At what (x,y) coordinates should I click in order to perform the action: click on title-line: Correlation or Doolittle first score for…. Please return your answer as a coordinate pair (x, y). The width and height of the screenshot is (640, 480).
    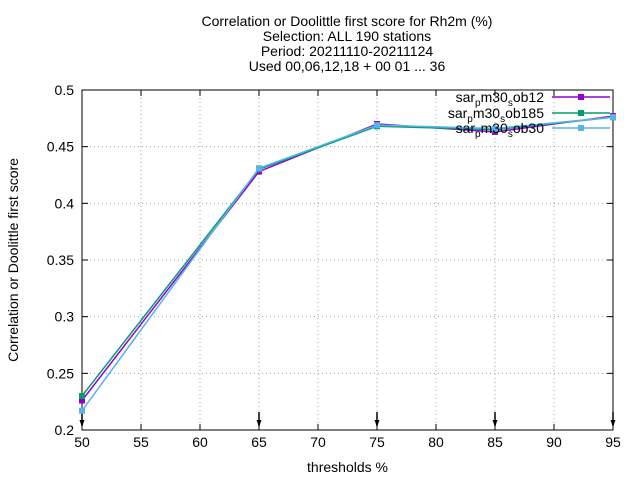
    Looking at the image, I should click on (347, 21).